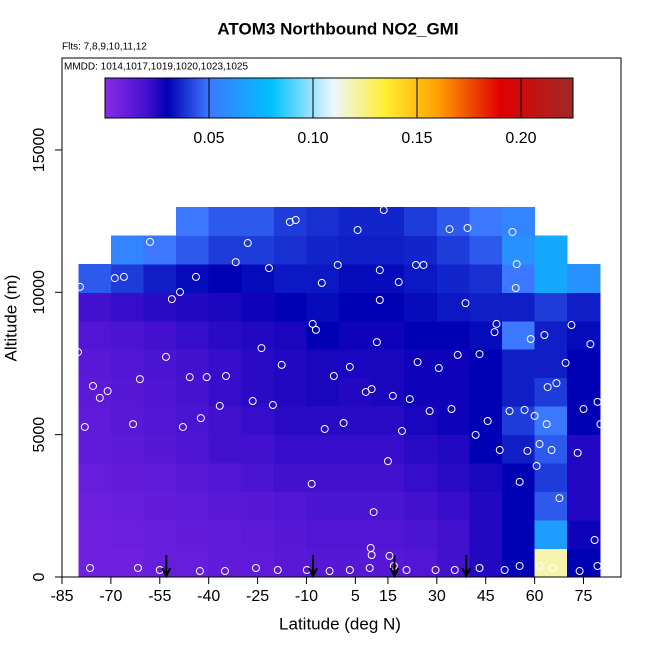  What do you see at coordinates (39, 576) in the screenshot?
I see `y-tick-label: 0` at bounding box center [39, 576].